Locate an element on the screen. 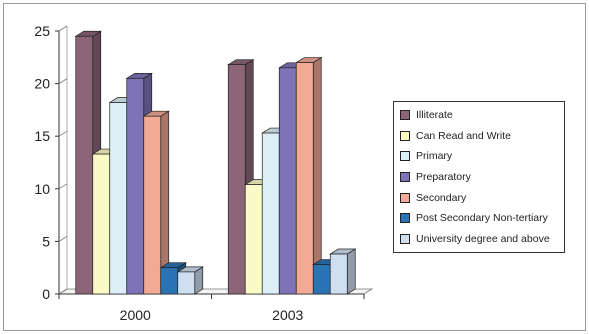 The height and width of the screenshot is (334, 589). legend-item: Secondary is located at coordinates (482, 197).